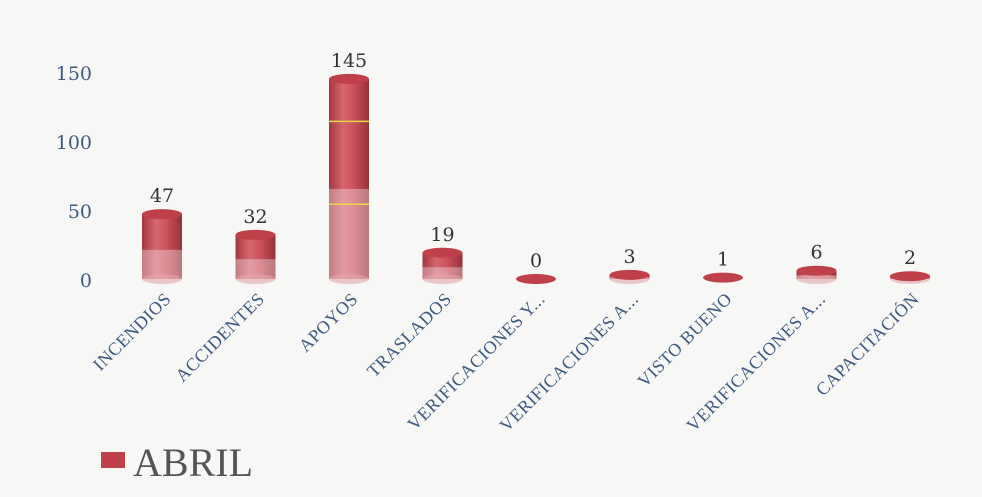 The image size is (982, 497). I want to click on legend-swatch, so click(113, 460).